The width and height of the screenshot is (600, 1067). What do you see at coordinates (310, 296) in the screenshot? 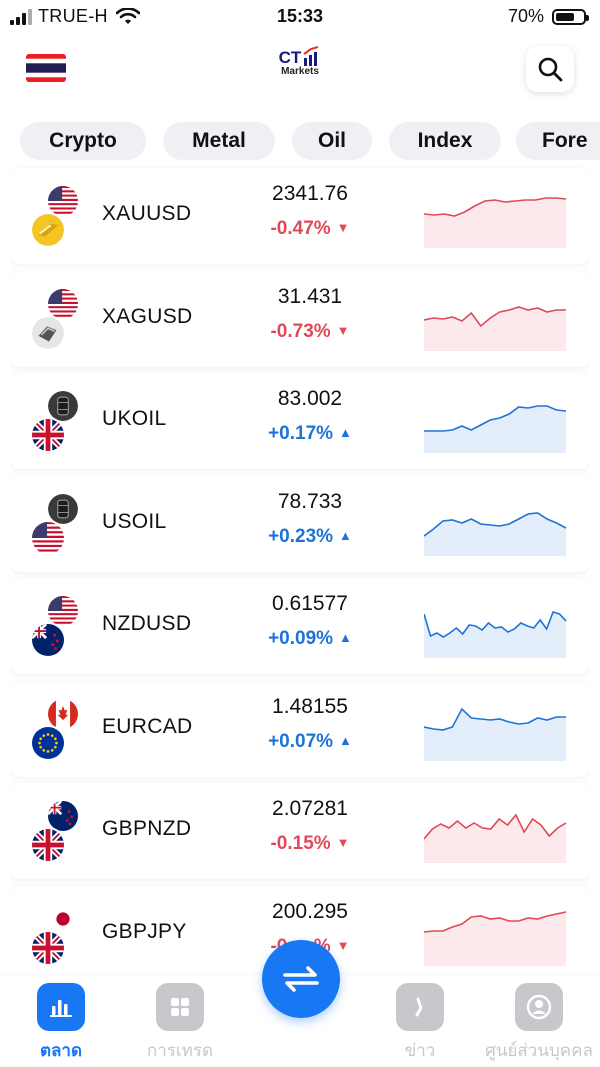
I see `instrument-price: 31.431` at bounding box center [310, 296].